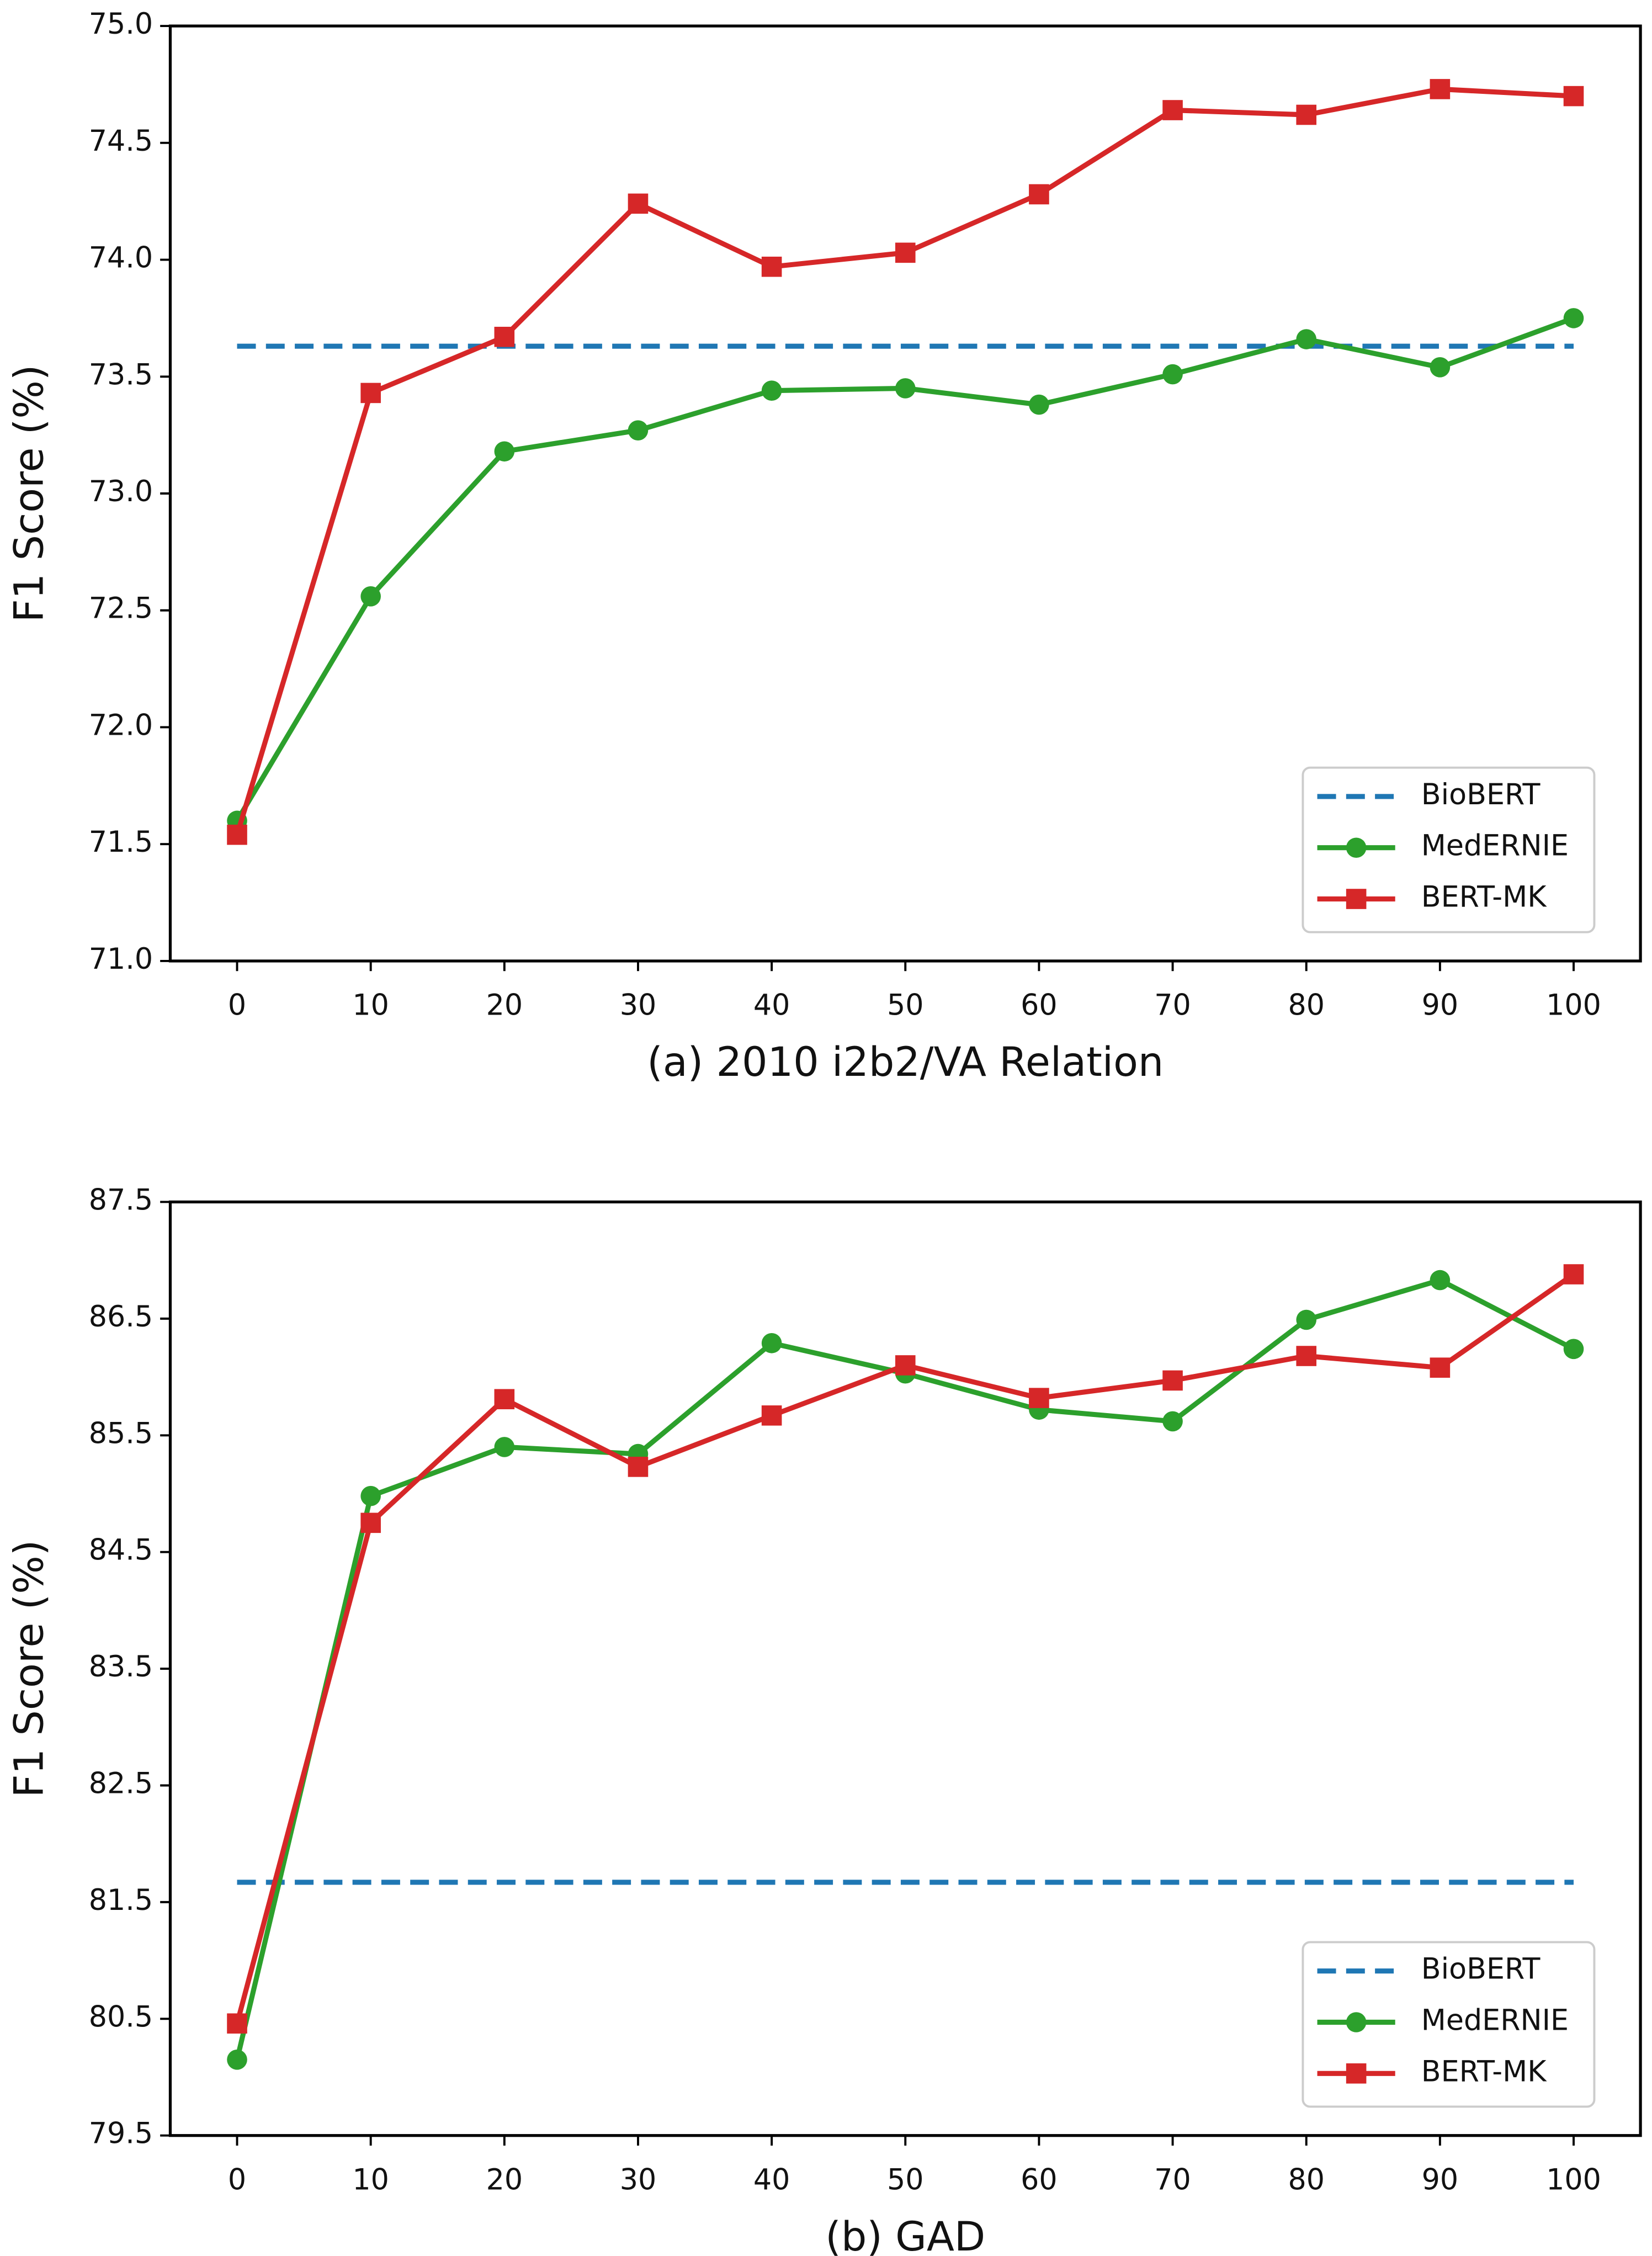 The image size is (1652, 2256). Describe the element at coordinates (121, 1433) in the screenshot. I see `y-tick-label: 85.5` at that location.